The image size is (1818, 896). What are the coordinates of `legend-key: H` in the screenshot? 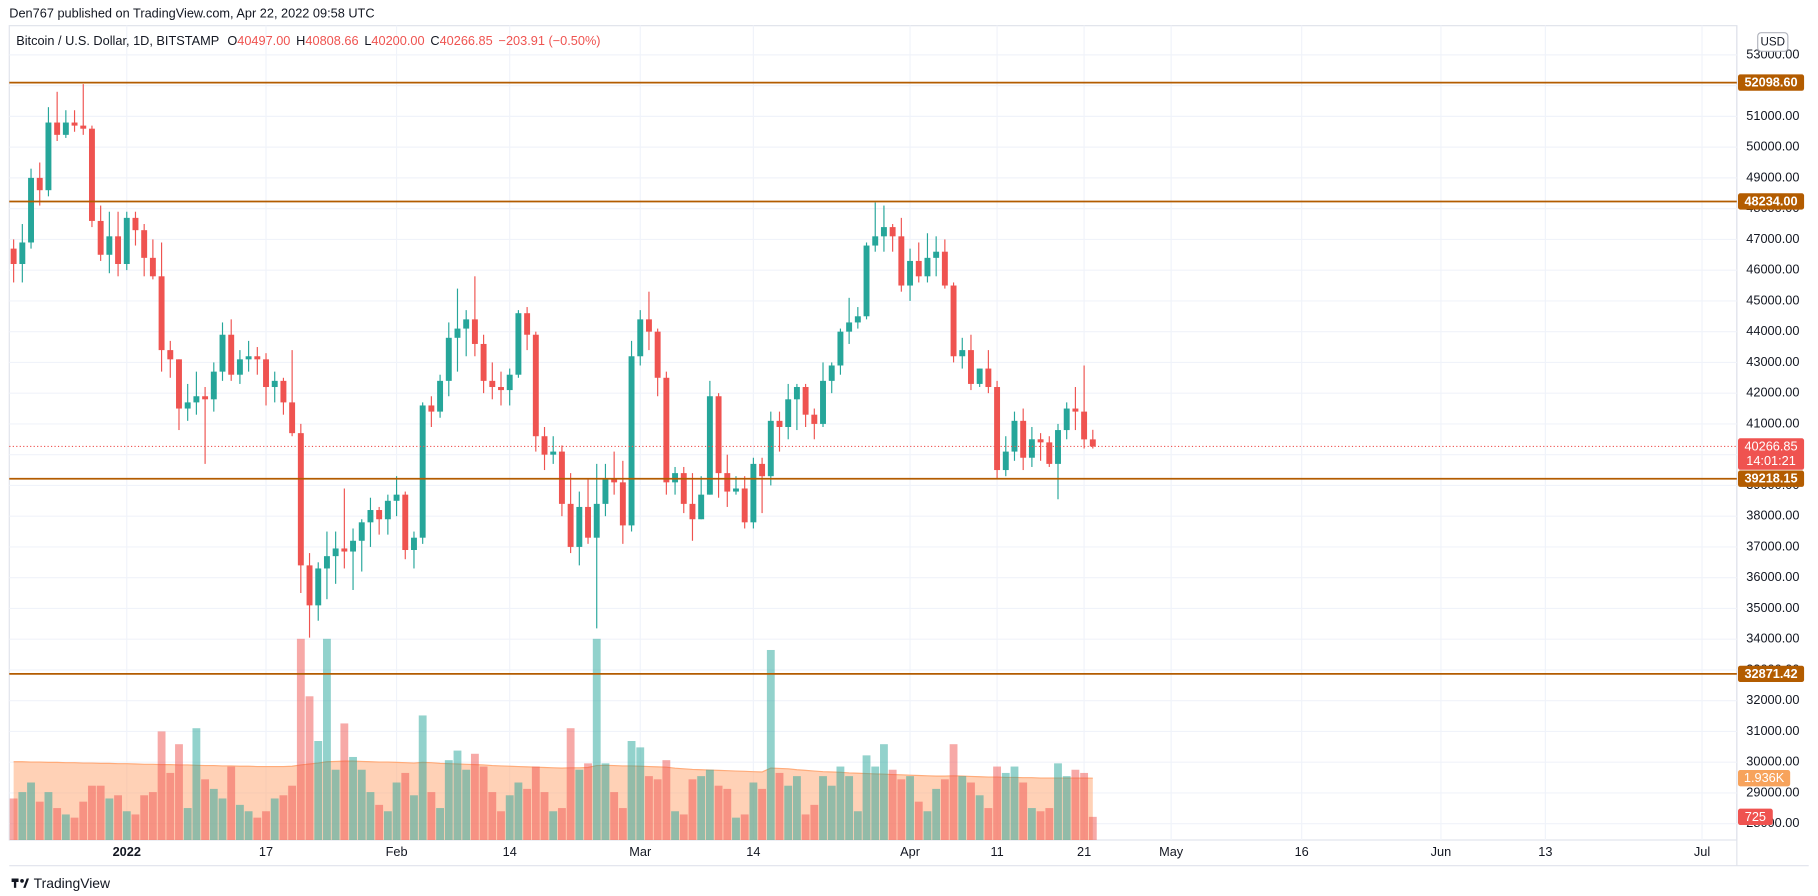 It's located at (300, 40).